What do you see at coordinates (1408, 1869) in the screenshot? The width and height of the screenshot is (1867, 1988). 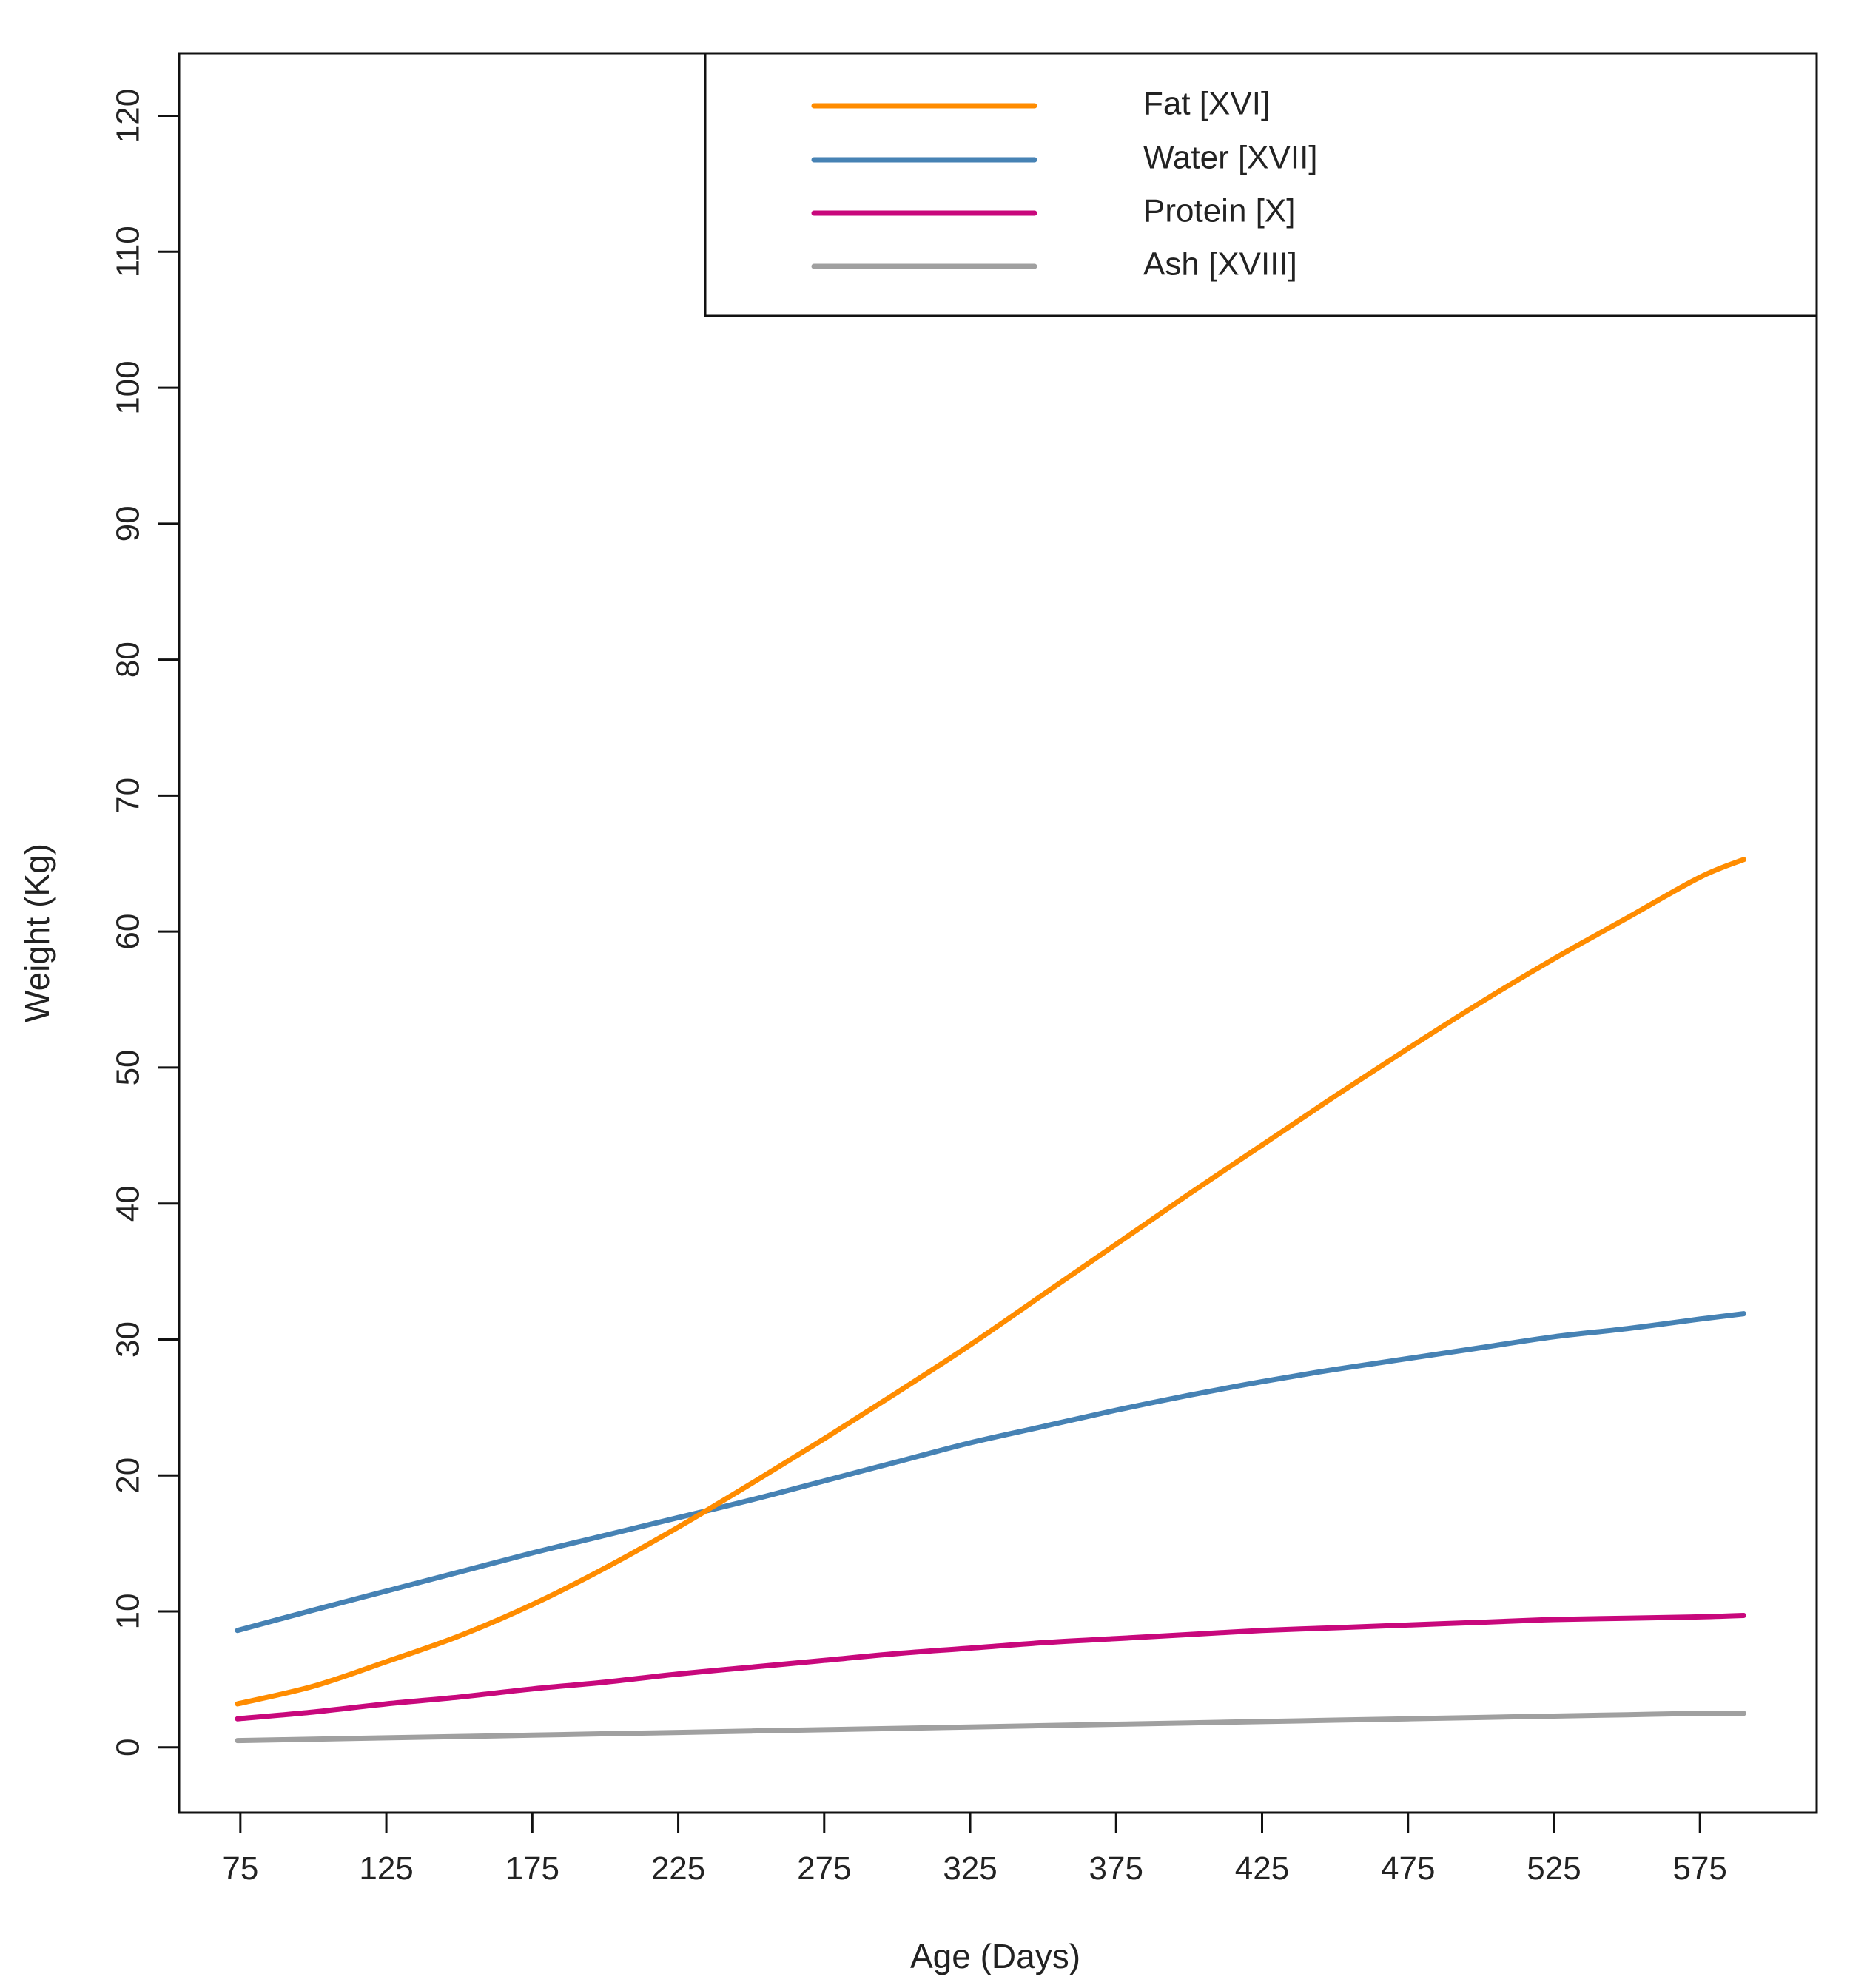 I see `x-tick-label: 475` at bounding box center [1408, 1869].